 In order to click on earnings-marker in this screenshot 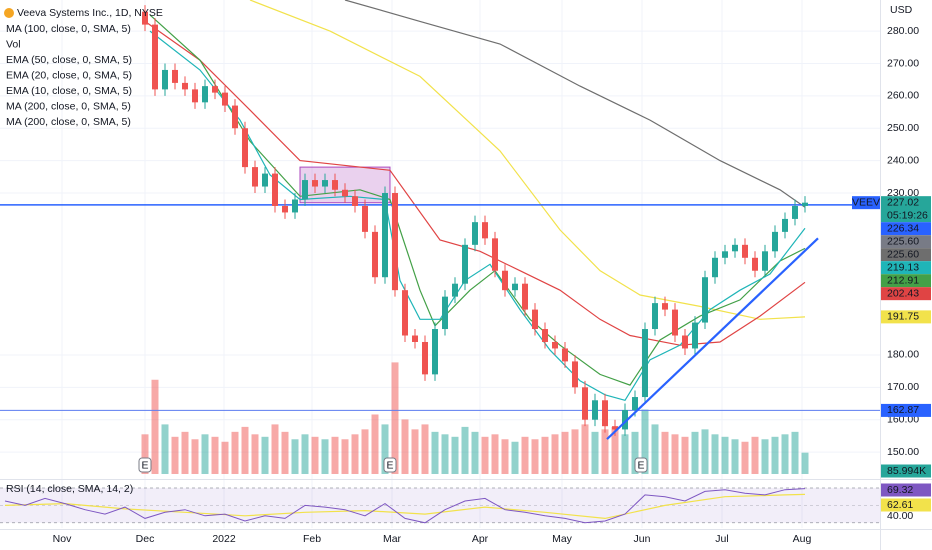, I will do `click(641, 465)`.